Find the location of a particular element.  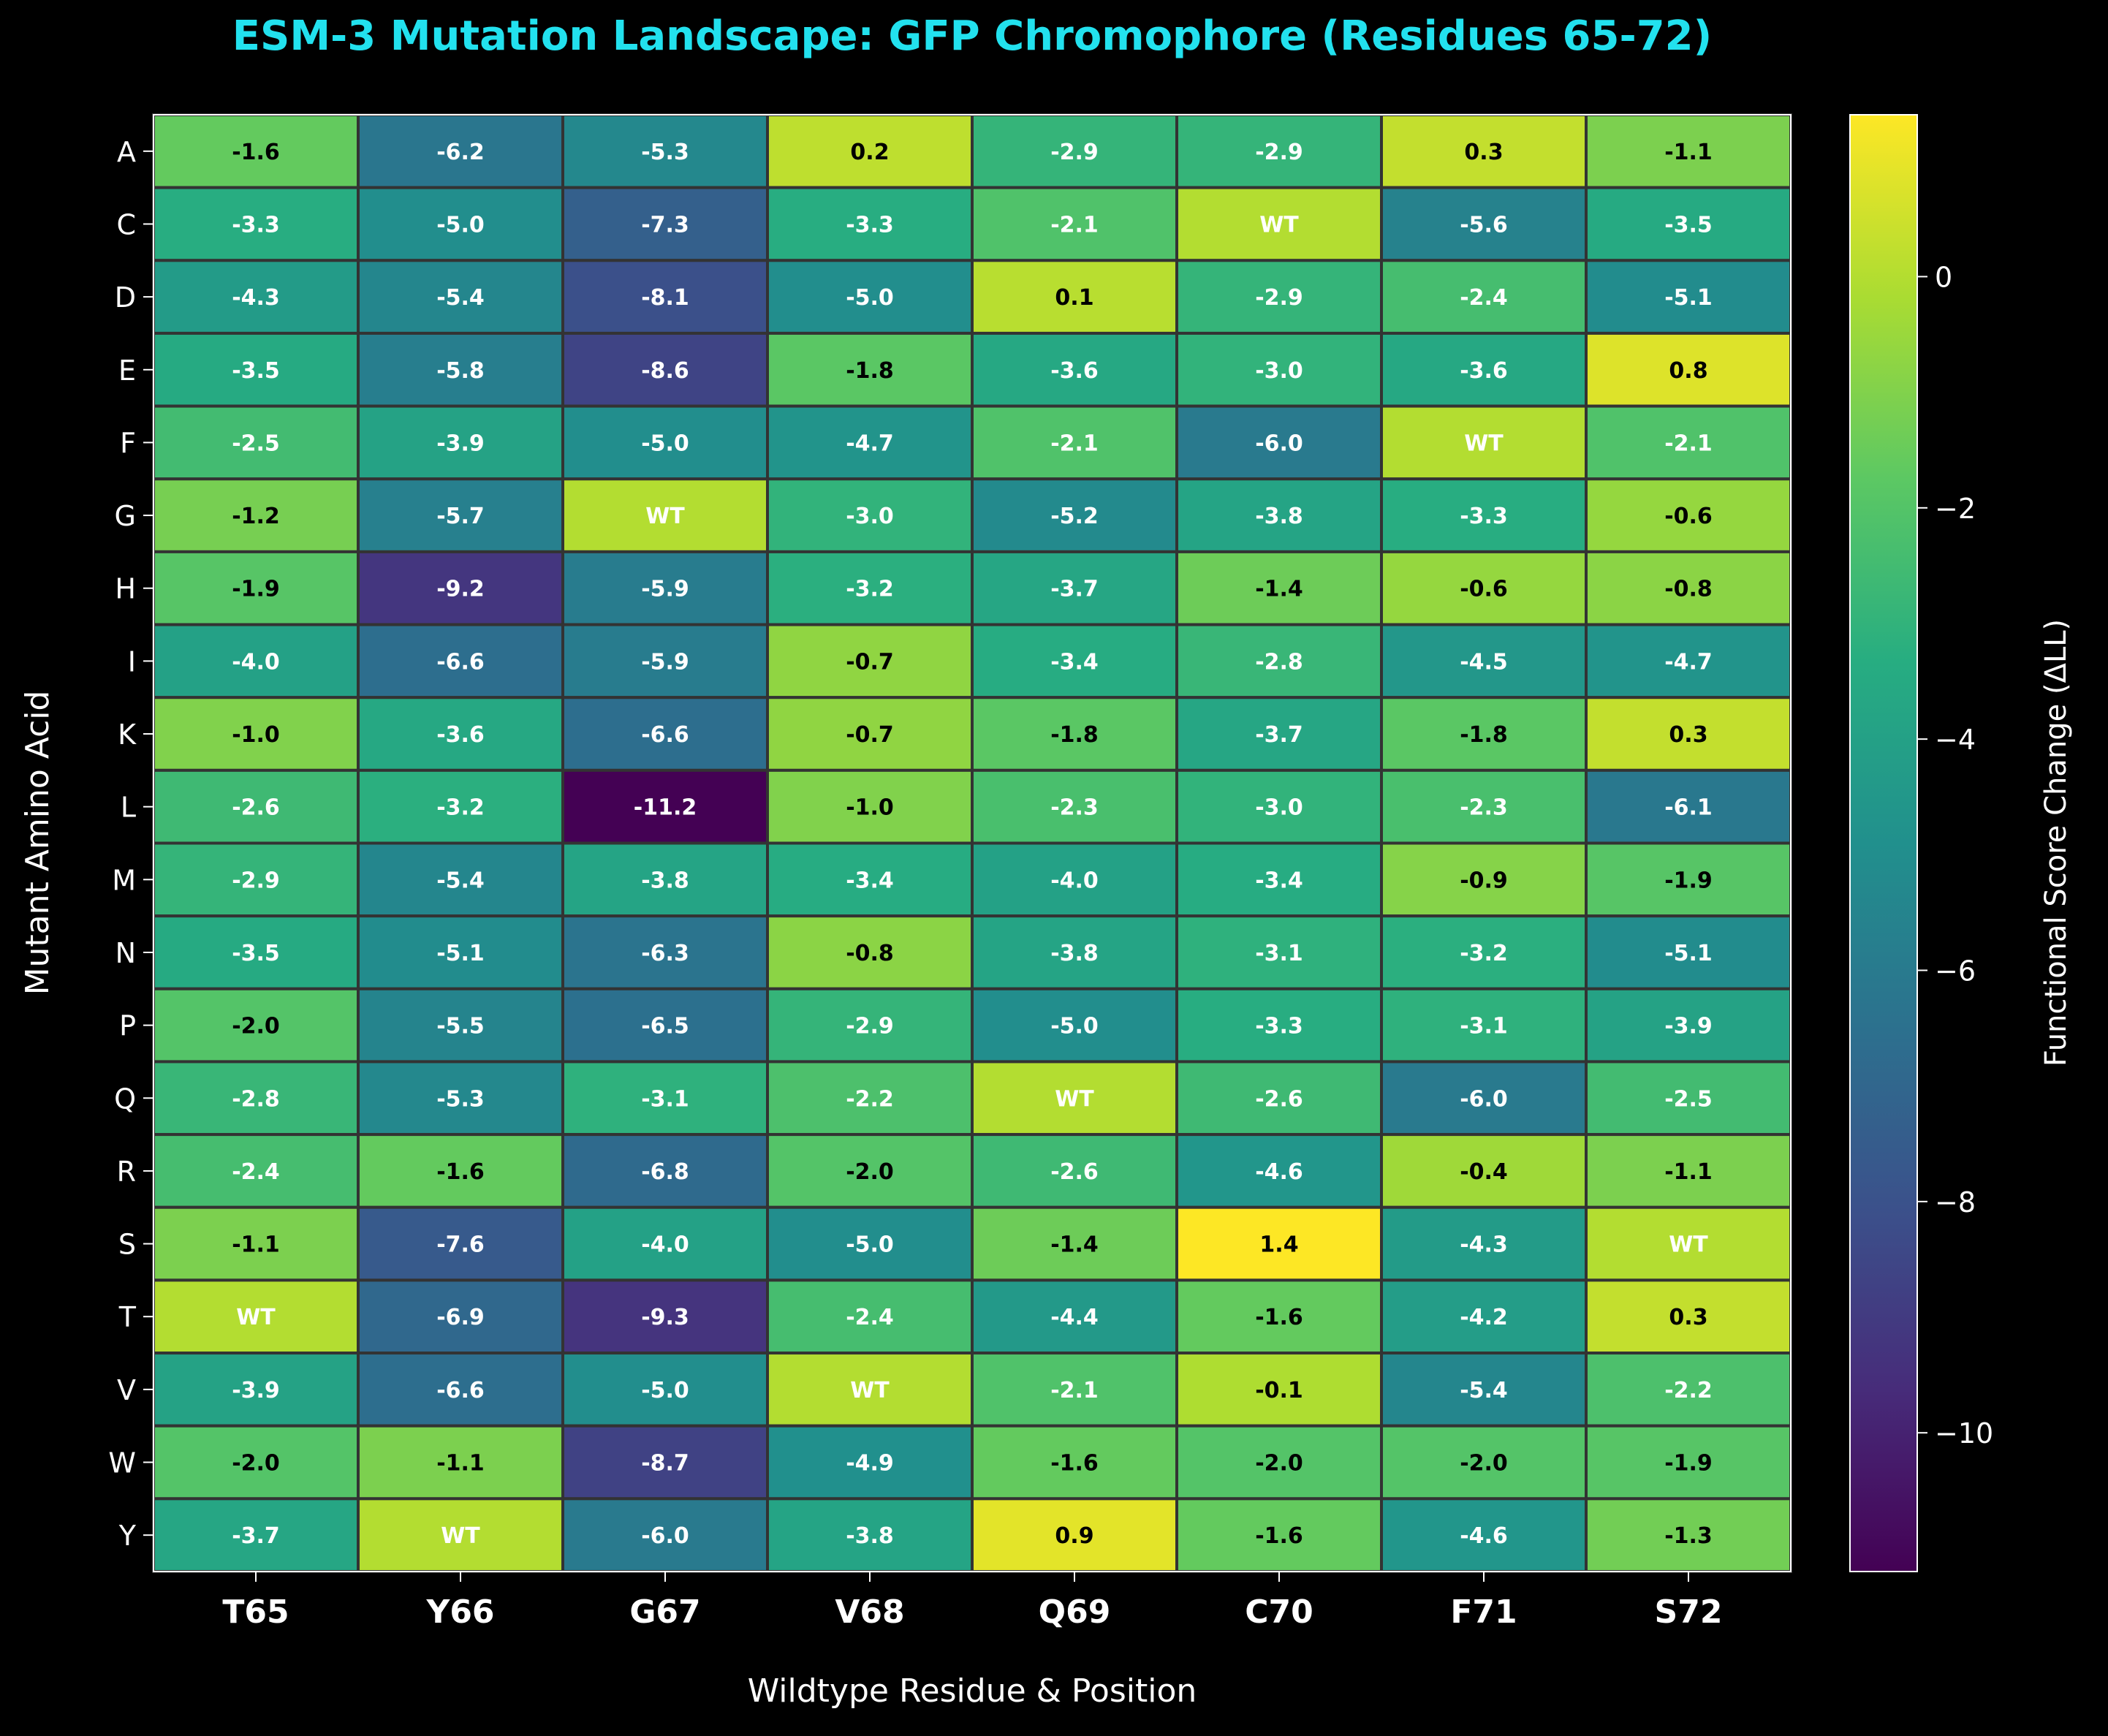

y-tick-label: A is located at coordinates (126, 152).